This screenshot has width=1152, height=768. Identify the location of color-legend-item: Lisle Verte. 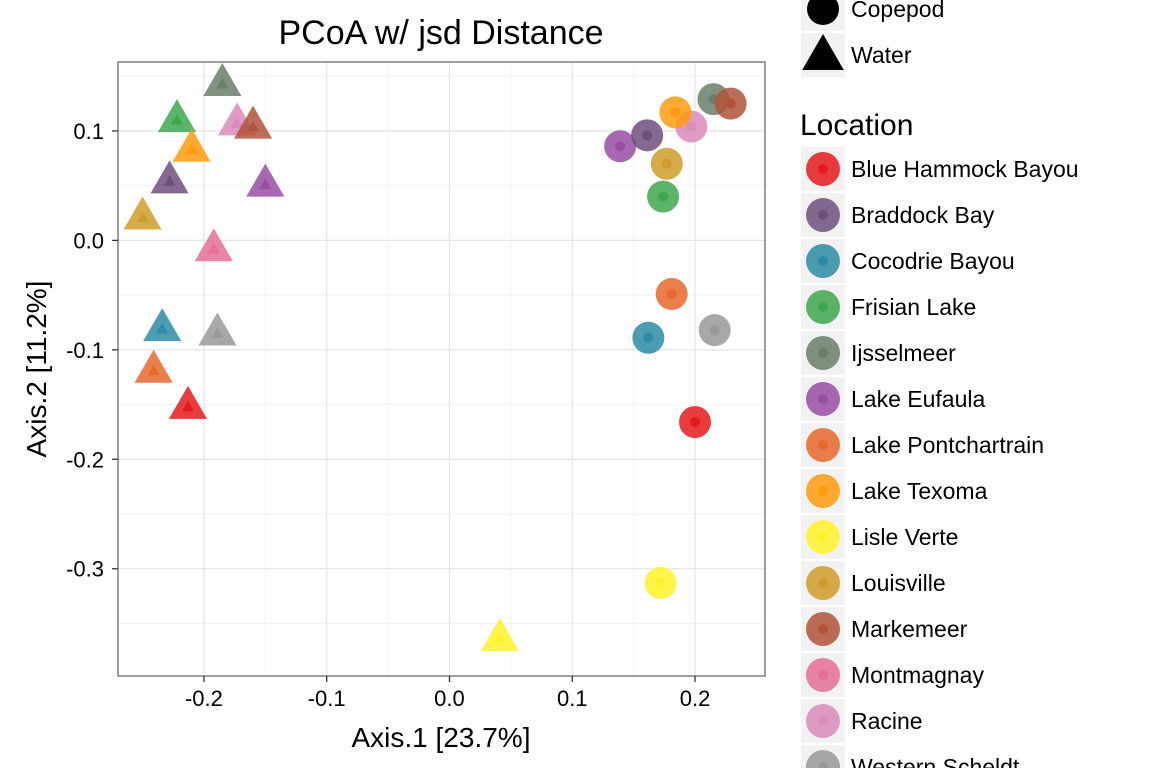
(878, 537).